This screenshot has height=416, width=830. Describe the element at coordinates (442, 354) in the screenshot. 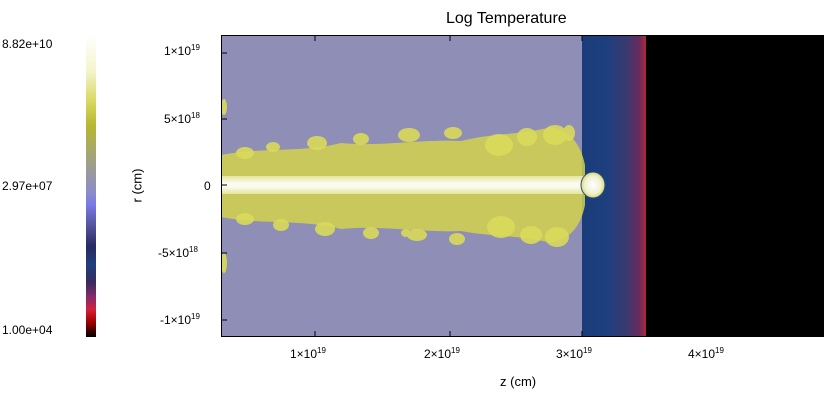

I see `x-tick-label: 2×10¹⁹` at that location.